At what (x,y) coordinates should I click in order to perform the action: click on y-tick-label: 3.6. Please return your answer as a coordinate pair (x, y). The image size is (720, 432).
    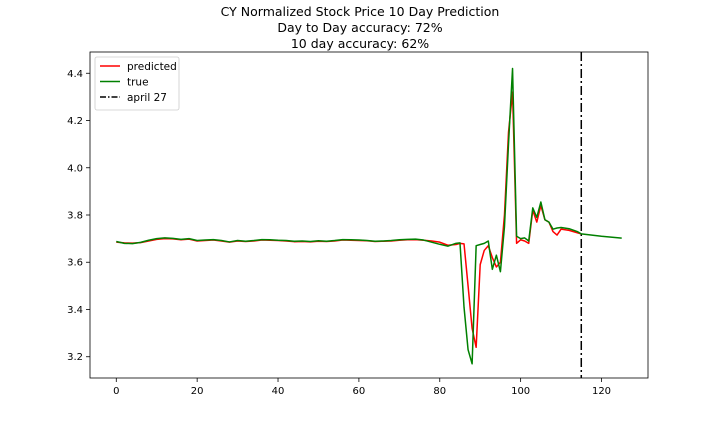
    Looking at the image, I should click on (75, 263).